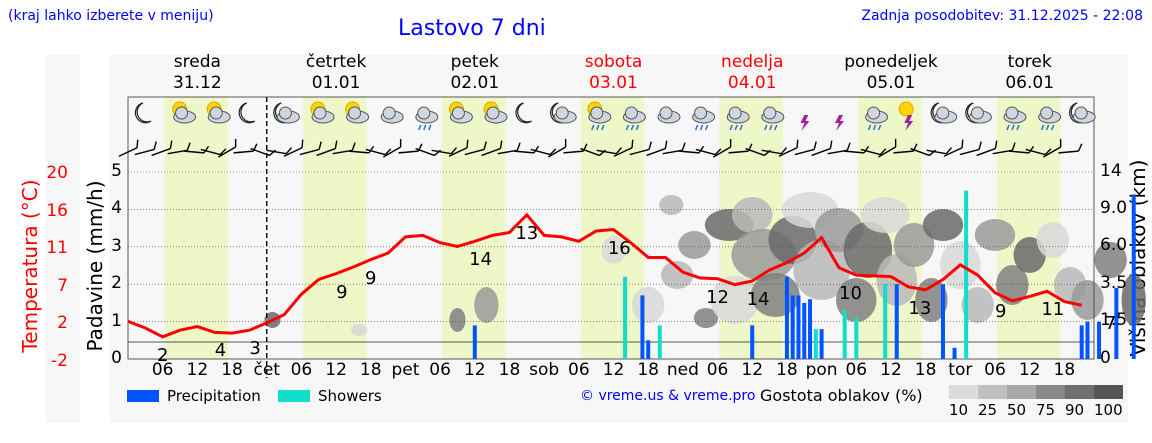  Describe the element at coordinates (475, 83) in the screenshot. I see `day-date: 02.01` at that location.